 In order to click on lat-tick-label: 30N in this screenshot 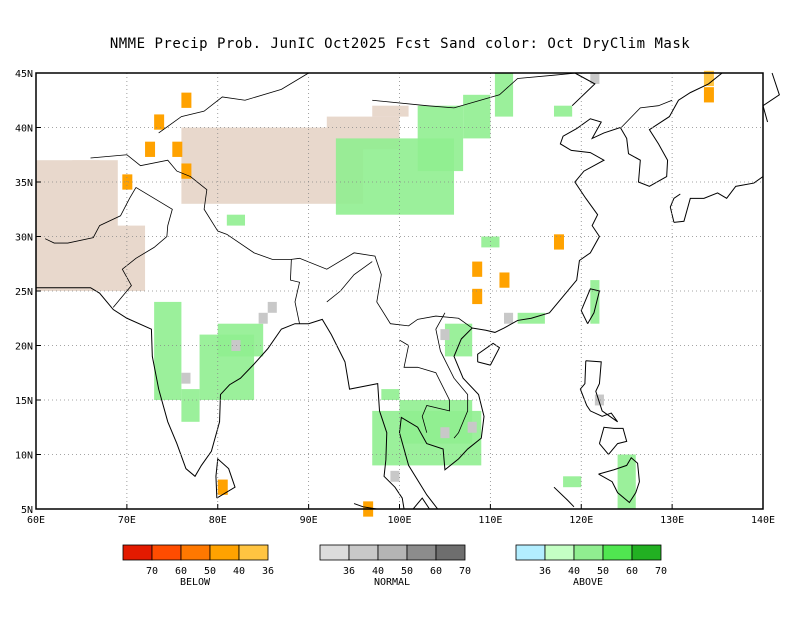, I will do `click(24, 238)`.